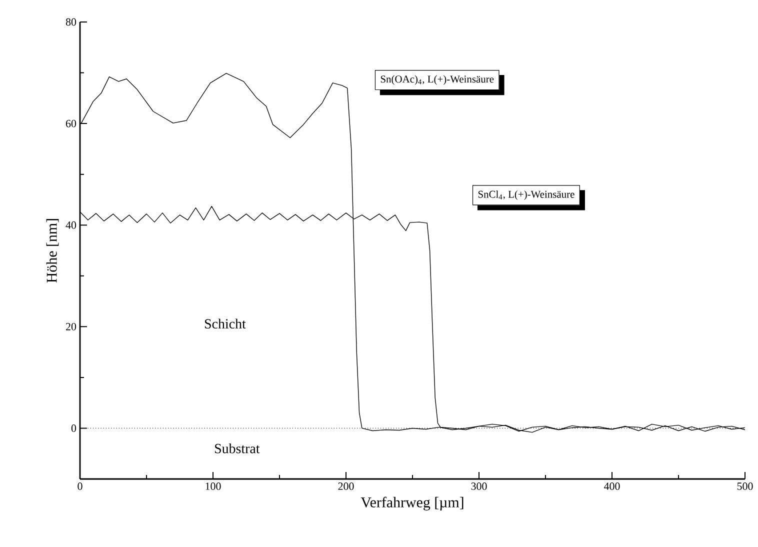 This screenshot has height=547, width=758. Describe the element at coordinates (71, 326) in the screenshot. I see `y-tick-label: 20` at that location.